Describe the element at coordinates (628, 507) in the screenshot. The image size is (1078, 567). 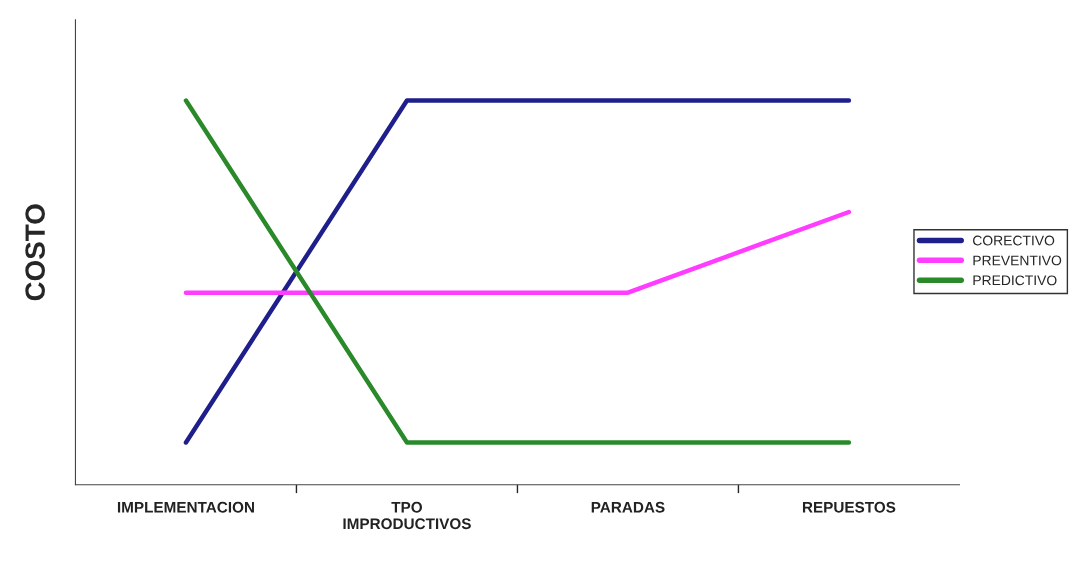
I see `x-tick-label: PARADAS` at that location.